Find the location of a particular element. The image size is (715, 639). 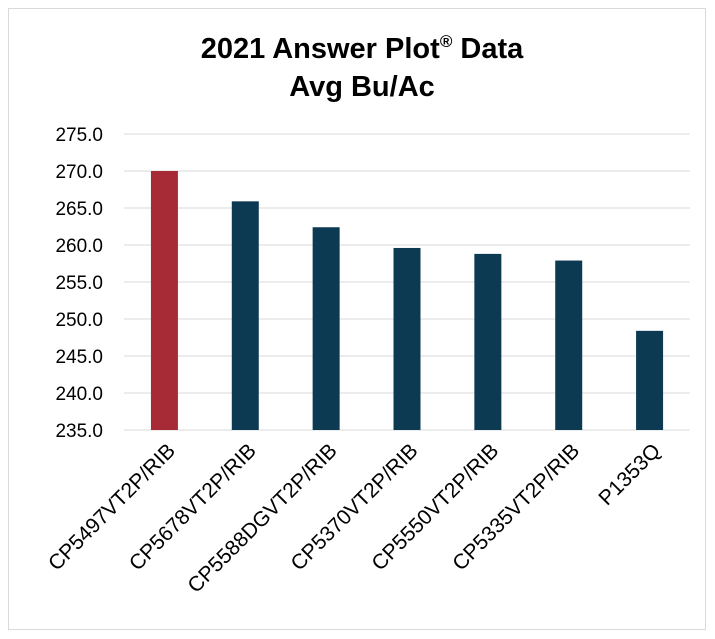

chart-title: 2021 Answer Plot® Data is located at coordinates (362, 48).